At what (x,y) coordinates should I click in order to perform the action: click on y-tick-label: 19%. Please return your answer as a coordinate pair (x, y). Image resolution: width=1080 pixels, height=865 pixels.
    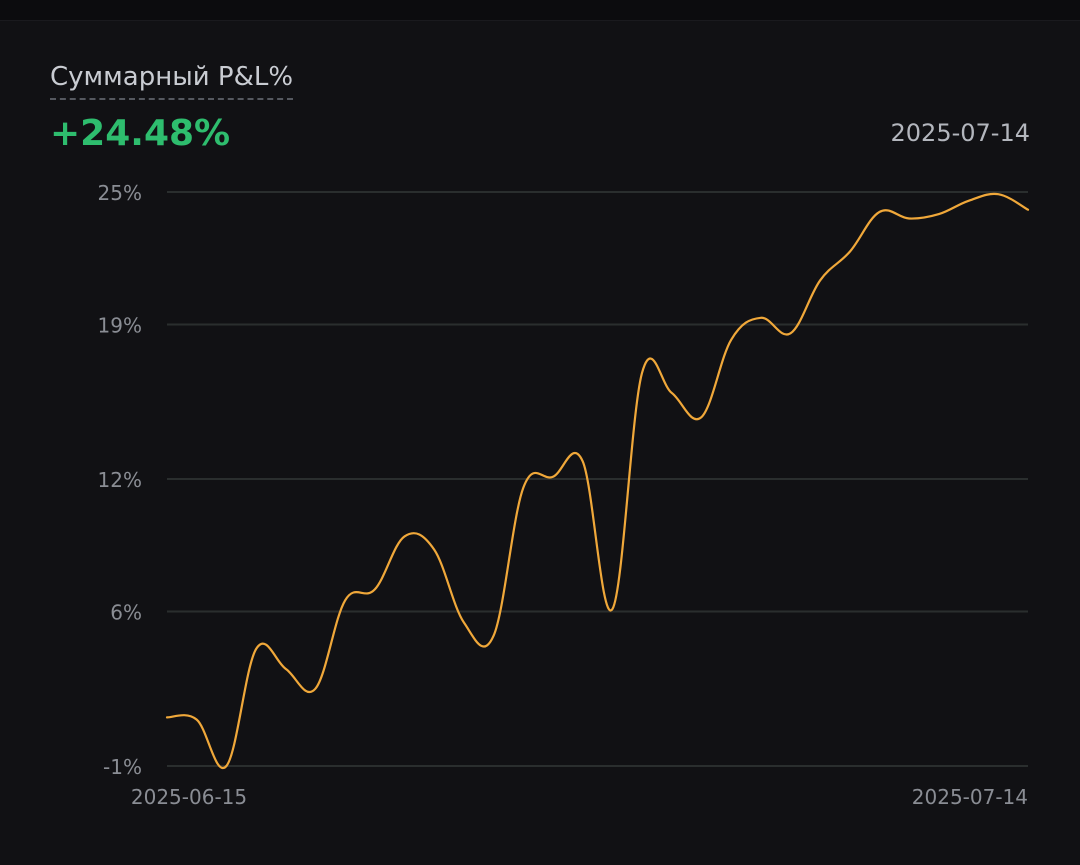
    Looking at the image, I should click on (120, 325).